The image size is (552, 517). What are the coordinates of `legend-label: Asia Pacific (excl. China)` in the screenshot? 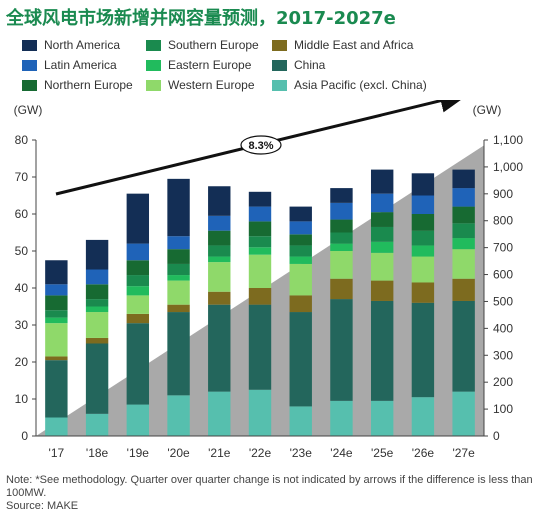 It's located at (360, 85).